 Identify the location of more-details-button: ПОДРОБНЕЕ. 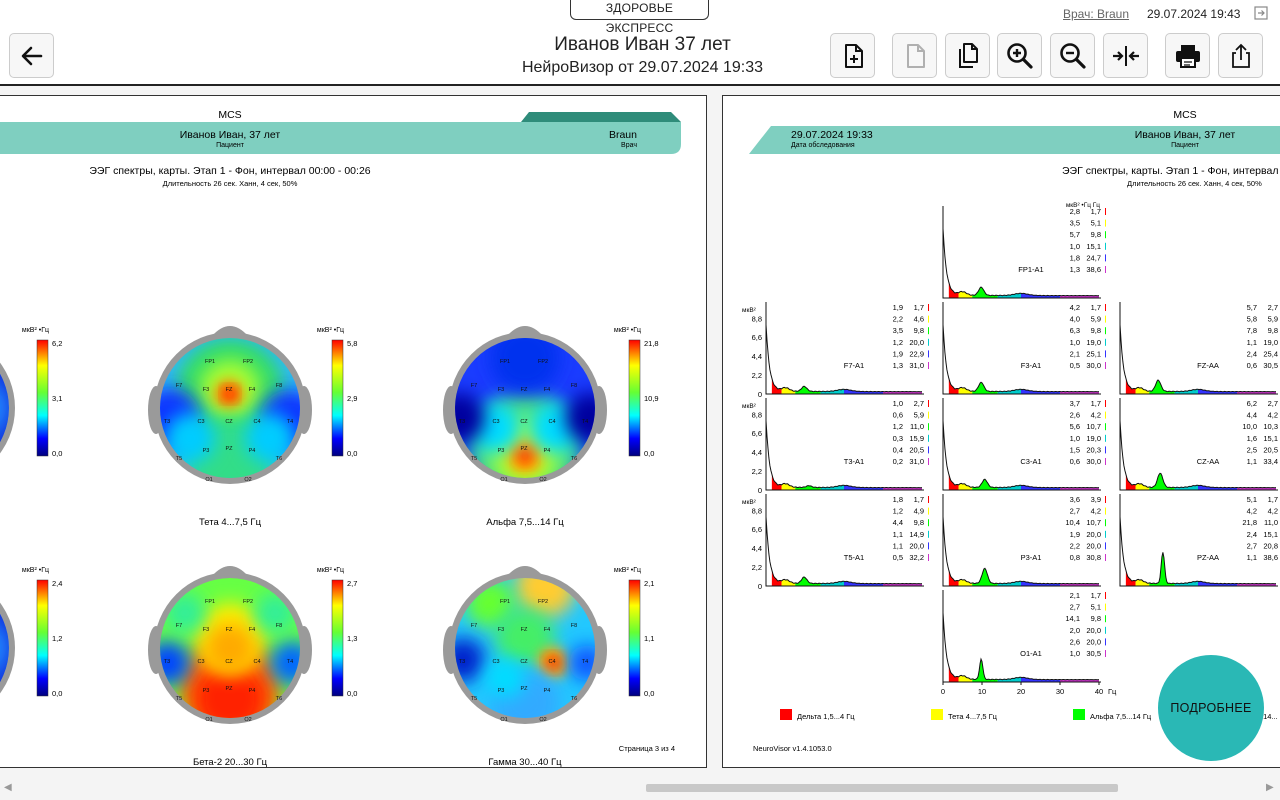
(1211, 708).